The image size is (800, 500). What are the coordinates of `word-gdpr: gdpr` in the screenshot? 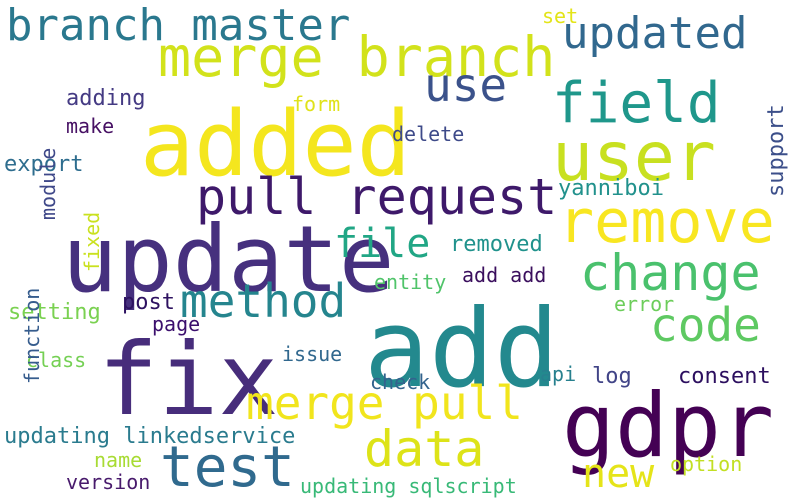 It's located at (668, 425).